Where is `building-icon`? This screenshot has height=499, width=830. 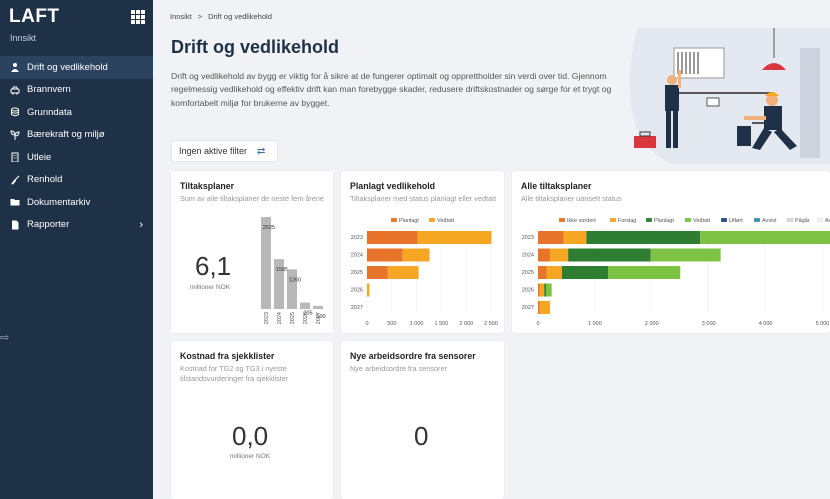 building-icon is located at coordinates (15, 157).